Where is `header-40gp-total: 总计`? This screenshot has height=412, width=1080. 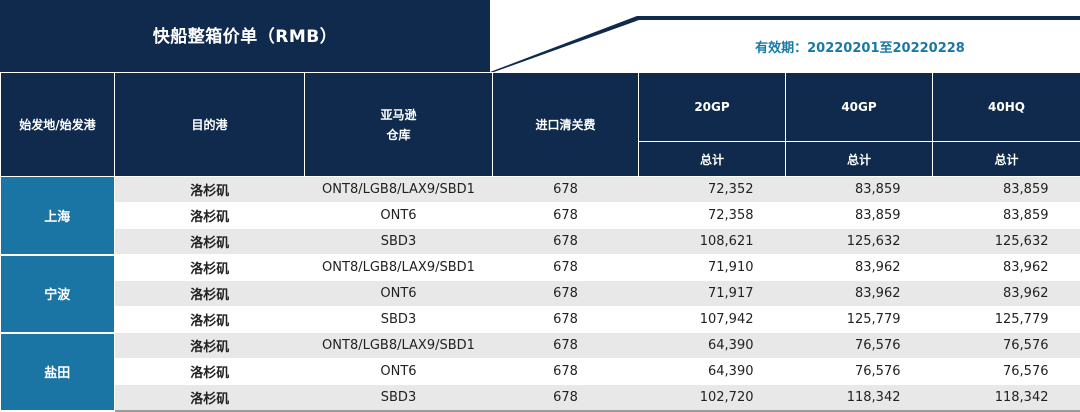 header-40gp-total: 总计 is located at coordinates (859, 159).